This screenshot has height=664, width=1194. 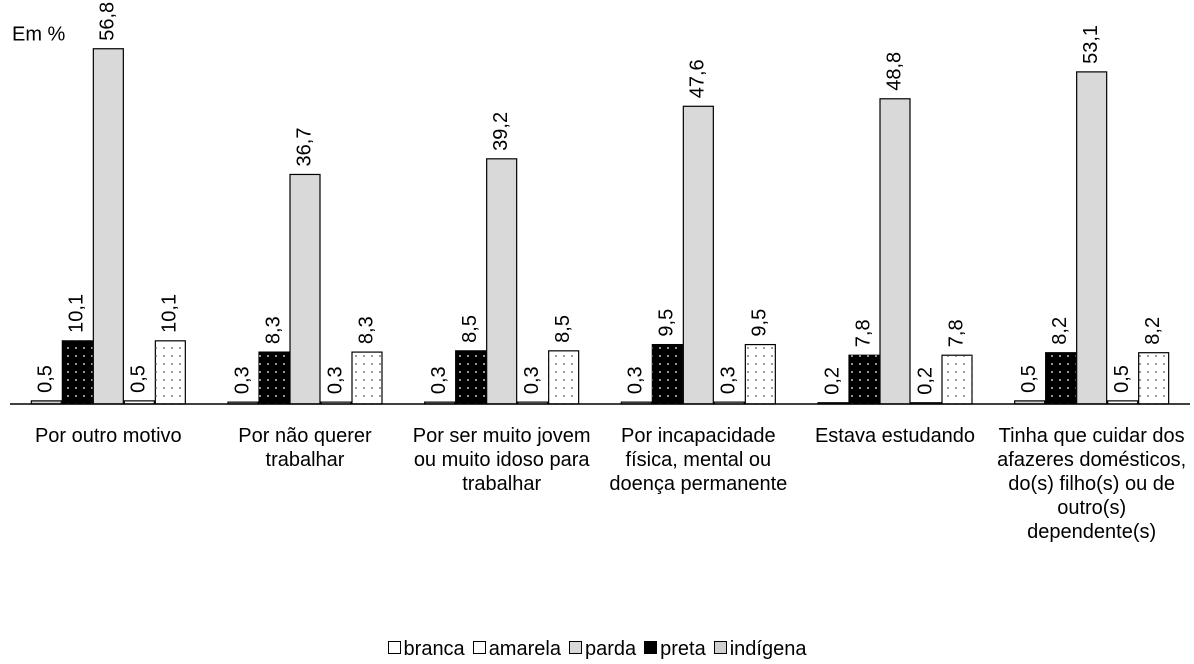 What do you see at coordinates (698, 78) in the screenshot?
I see `value-label: 47,6` at bounding box center [698, 78].